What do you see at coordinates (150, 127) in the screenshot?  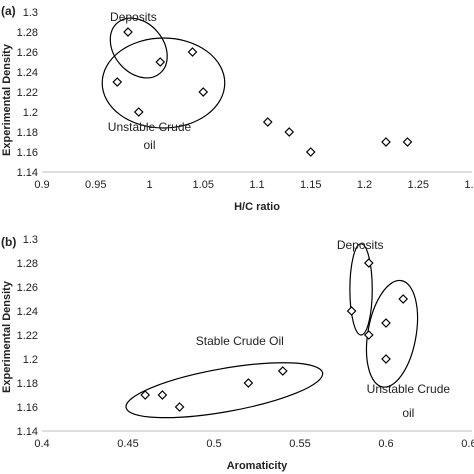 I see `panel-a-annotation-label: Unstable Crude` at bounding box center [150, 127].